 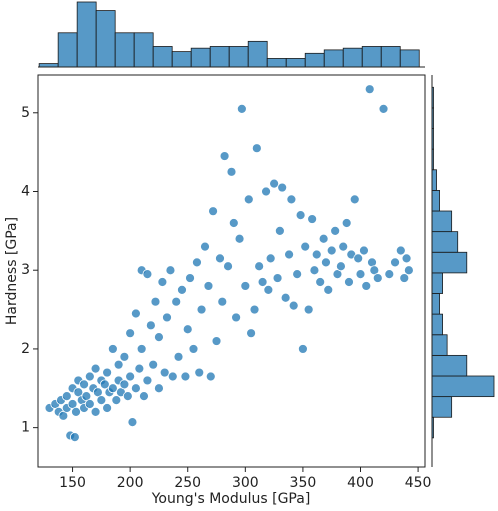 I want to click on x-tick-label: 350, so click(x=303, y=483).